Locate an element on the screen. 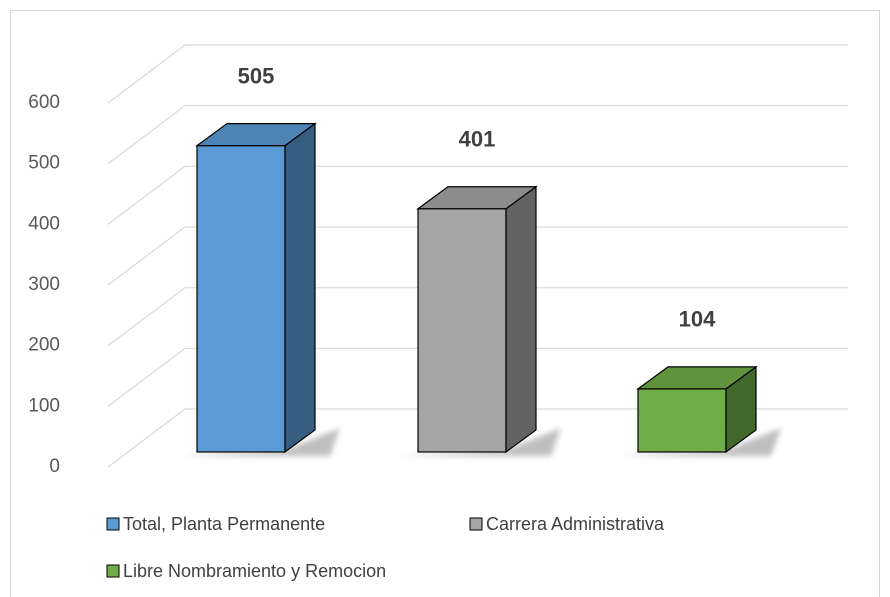 The height and width of the screenshot is (597, 890). y-tick-label: 600 is located at coordinates (44, 102).